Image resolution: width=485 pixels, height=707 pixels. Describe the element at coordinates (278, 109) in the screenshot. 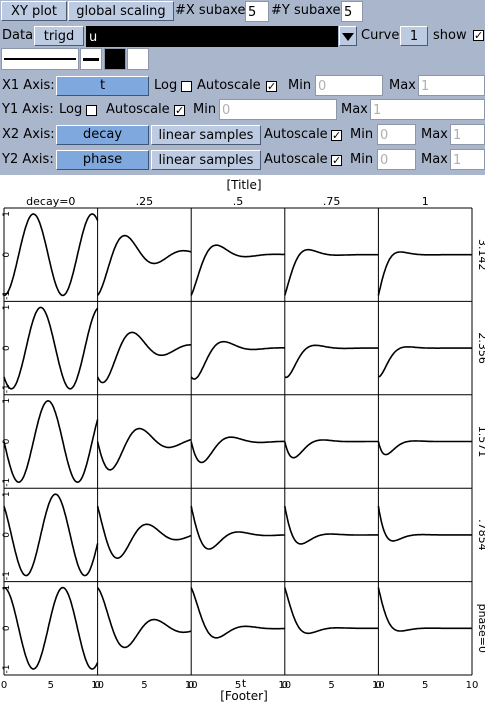

I see `y1-min-input: 0` at that location.